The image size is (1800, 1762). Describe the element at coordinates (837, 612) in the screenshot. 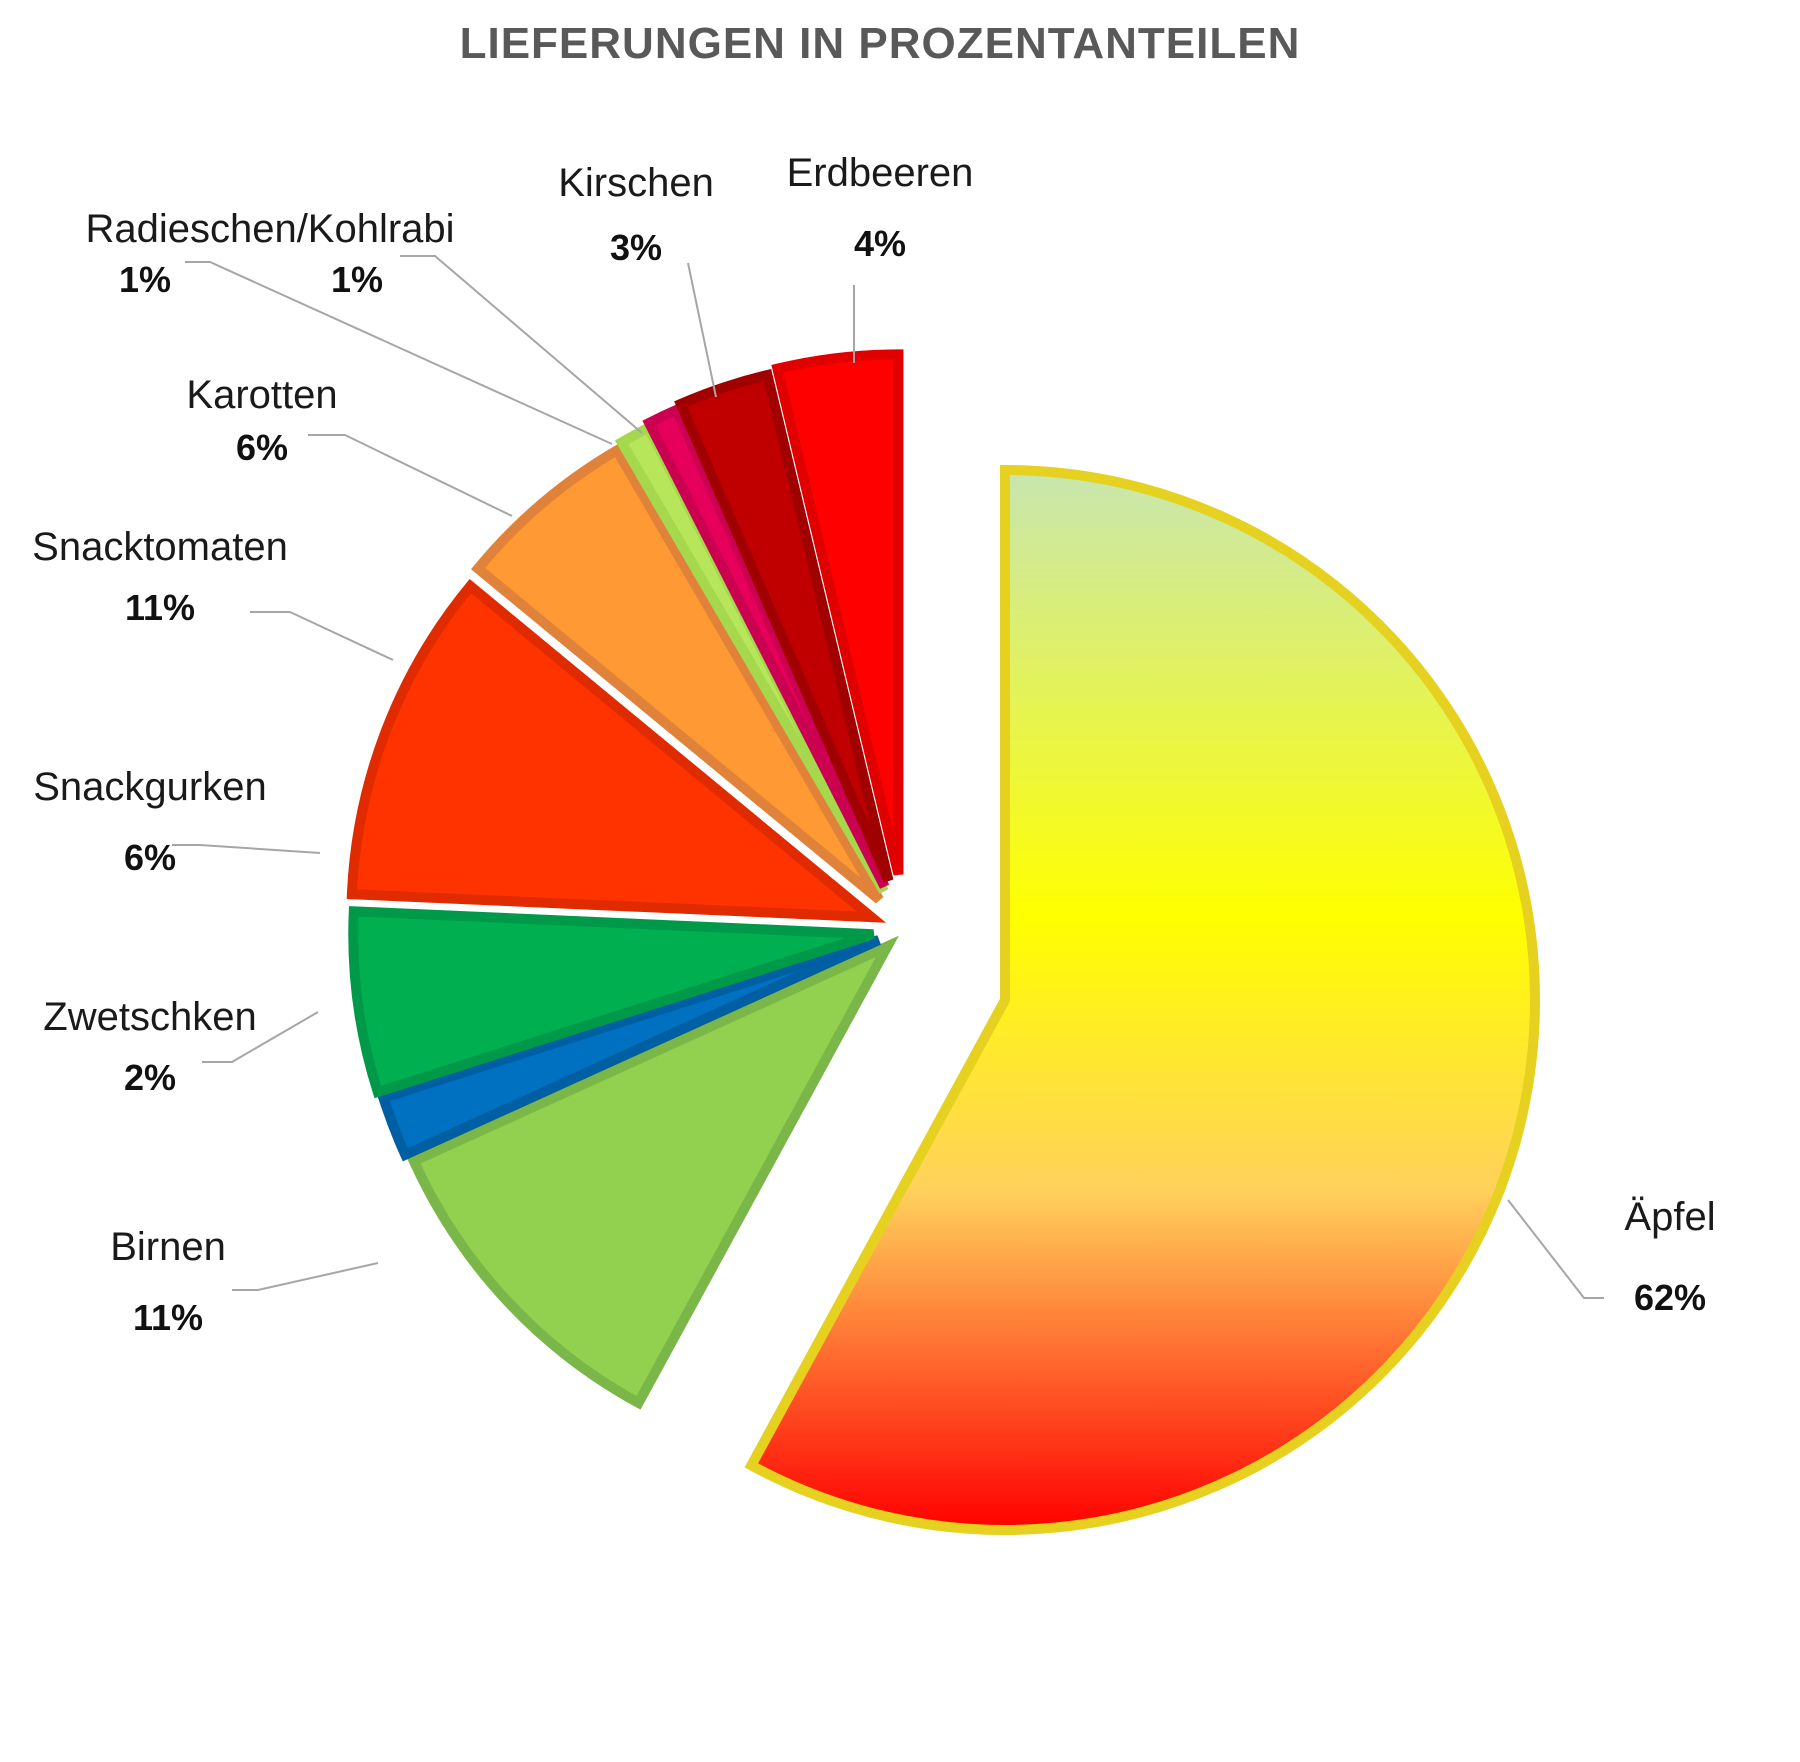

I see `pie-slice-erdbeeren` at that location.